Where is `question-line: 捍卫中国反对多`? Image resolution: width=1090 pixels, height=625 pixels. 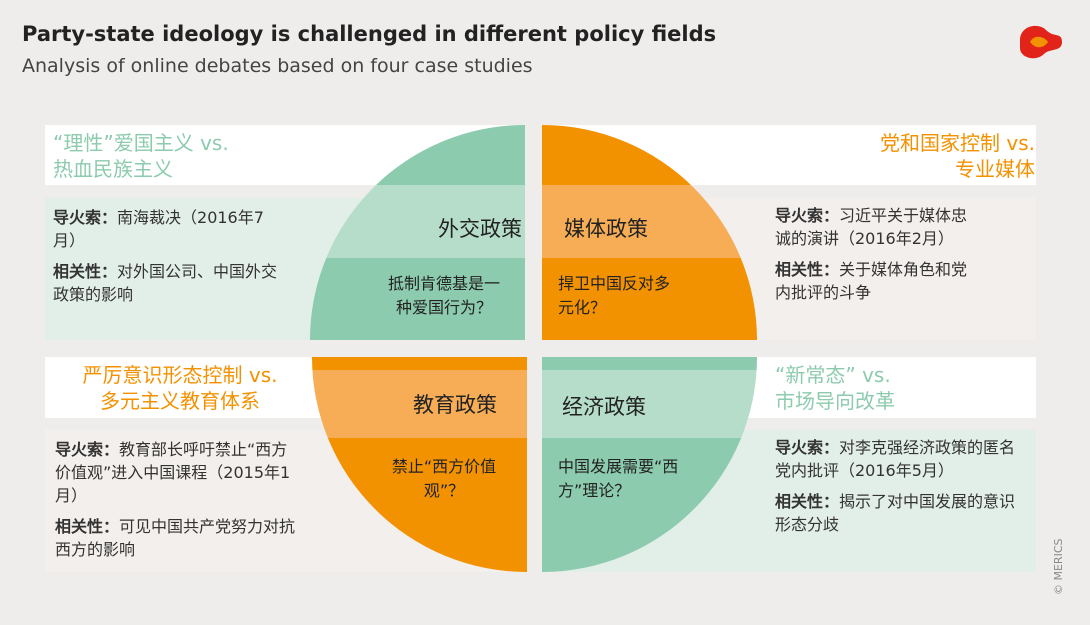 question-line: 捍卫中国反对多 is located at coordinates (614, 283).